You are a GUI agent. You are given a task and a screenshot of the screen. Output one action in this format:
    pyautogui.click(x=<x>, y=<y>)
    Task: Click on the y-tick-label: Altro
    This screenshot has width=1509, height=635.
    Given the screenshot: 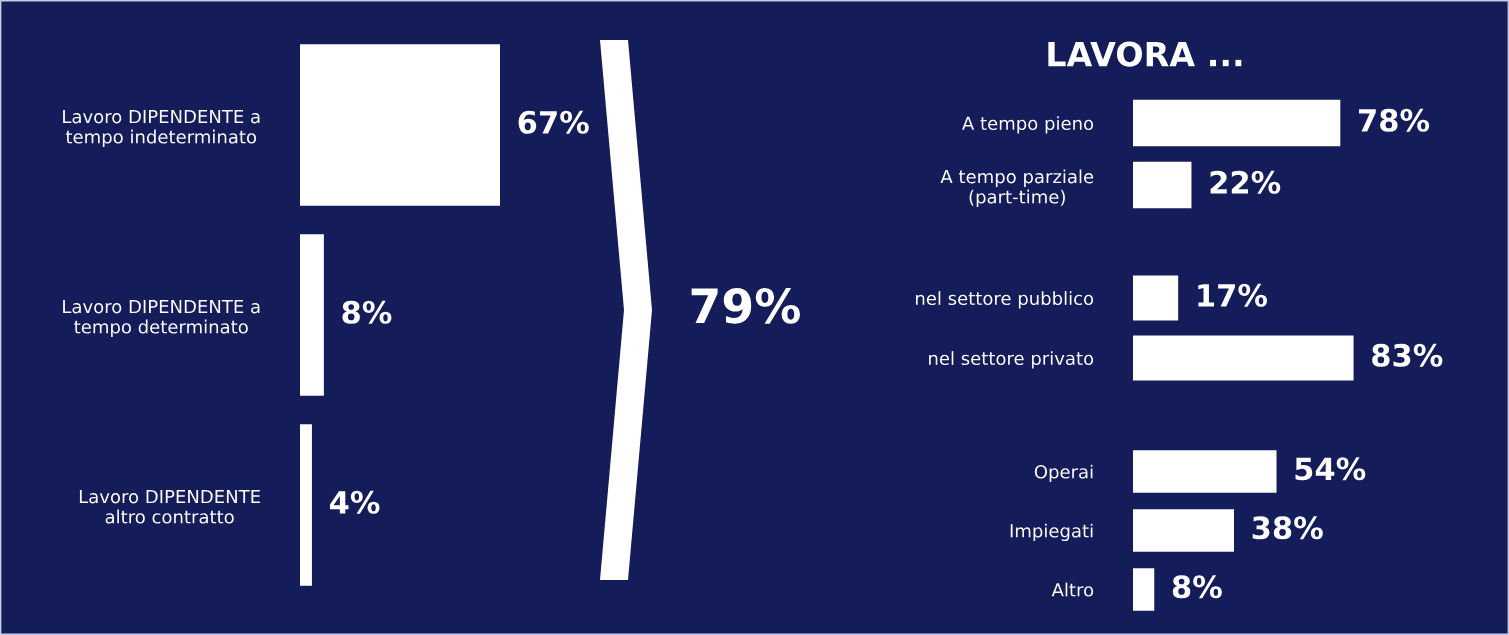 What is the action you would take?
    pyautogui.click(x=1072, y=589)
    